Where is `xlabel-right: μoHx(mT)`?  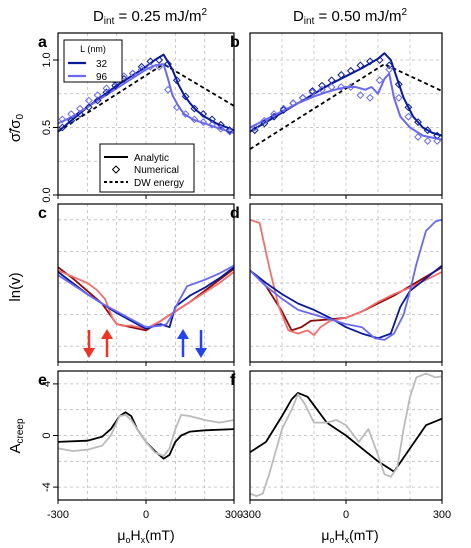 xlabel-right: μoHx(mT) is located at coordinates (349, 536).